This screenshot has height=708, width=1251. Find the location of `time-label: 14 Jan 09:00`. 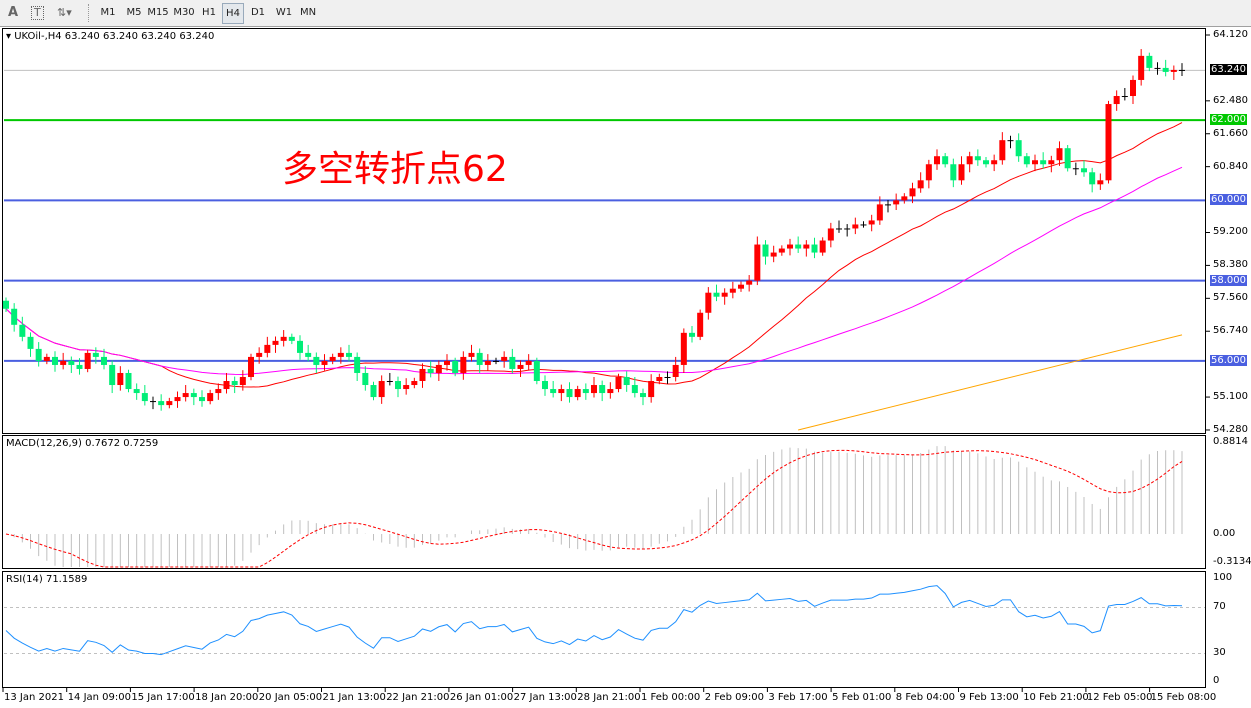

time-label: 14 Jan 09:00 is located at coordinates (99, 697).